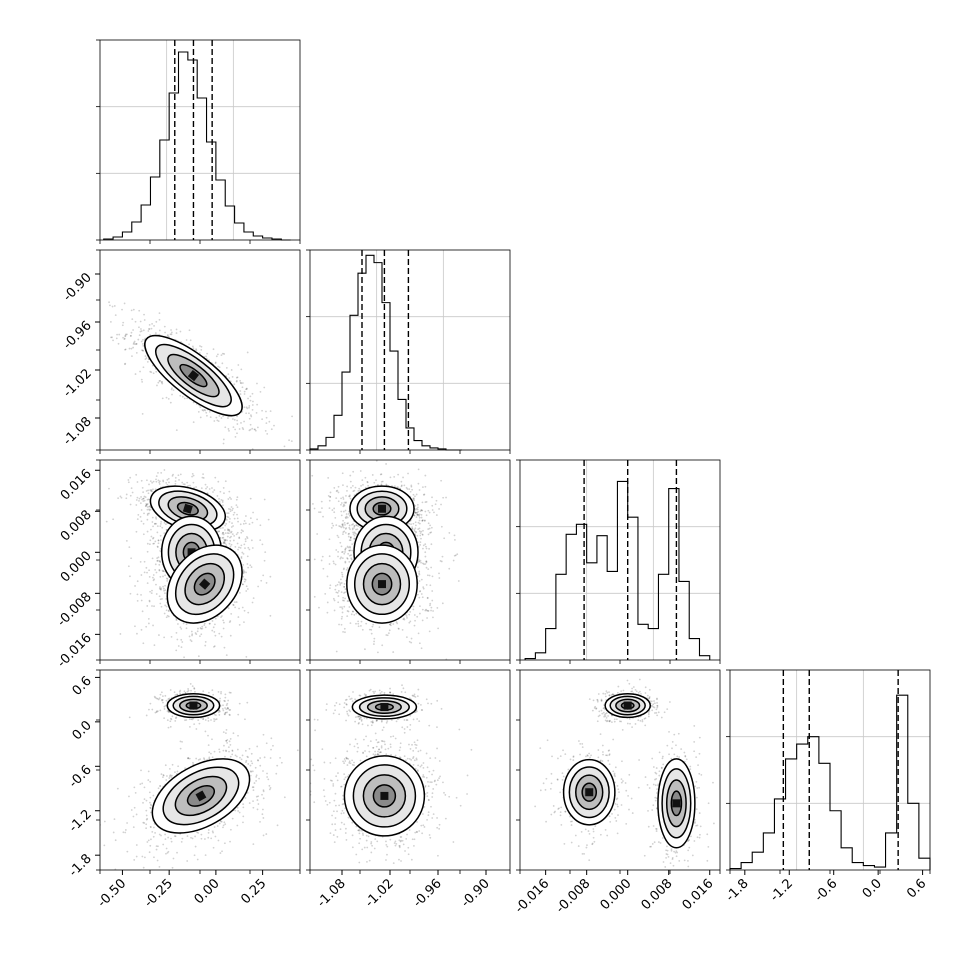  What do you see at coordinates (77, 335) in the screenshot?
I see `y-tick-label: -0.96` at bounding box center [77, 335].